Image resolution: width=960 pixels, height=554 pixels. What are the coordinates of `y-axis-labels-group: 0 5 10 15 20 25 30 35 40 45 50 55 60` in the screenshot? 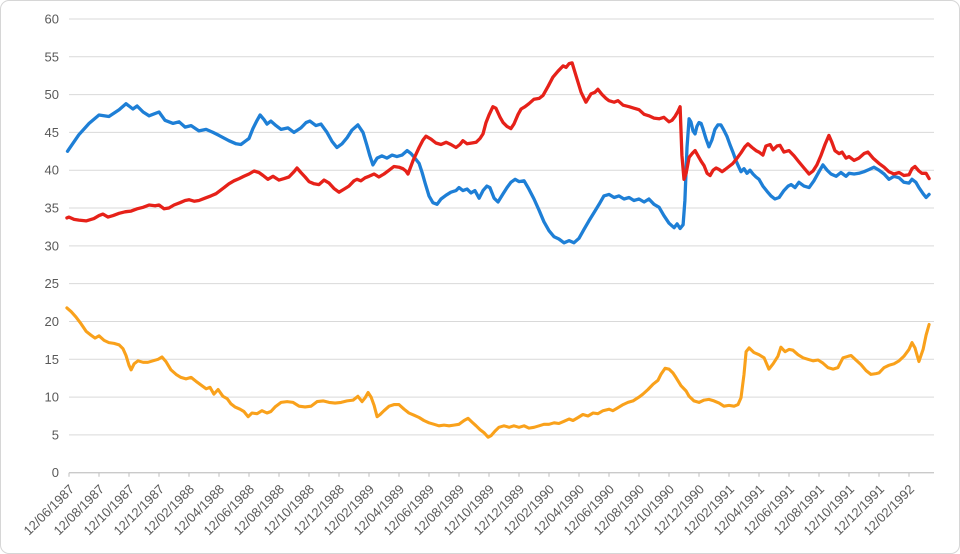 It's located at (52, 246).